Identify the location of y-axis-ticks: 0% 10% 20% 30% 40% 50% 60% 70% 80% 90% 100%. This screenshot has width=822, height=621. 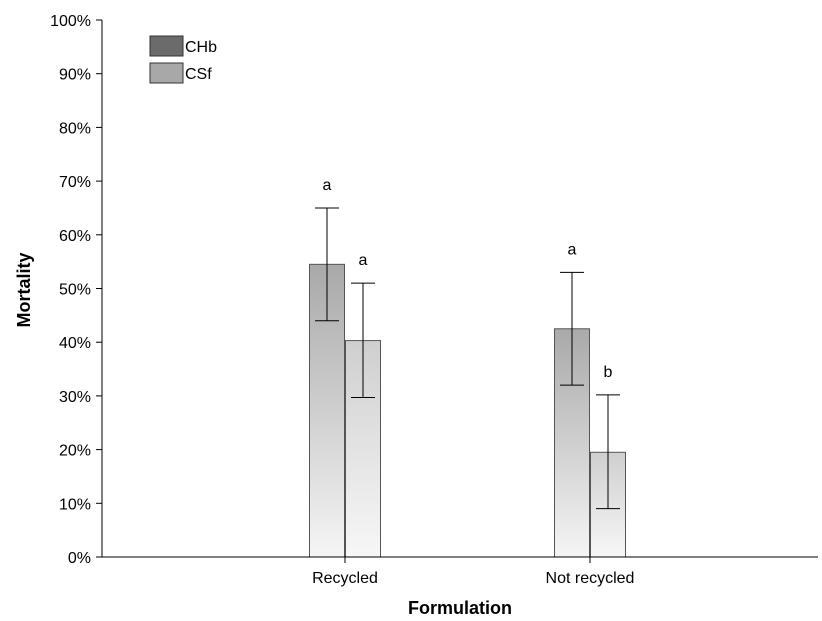
(76, 290).